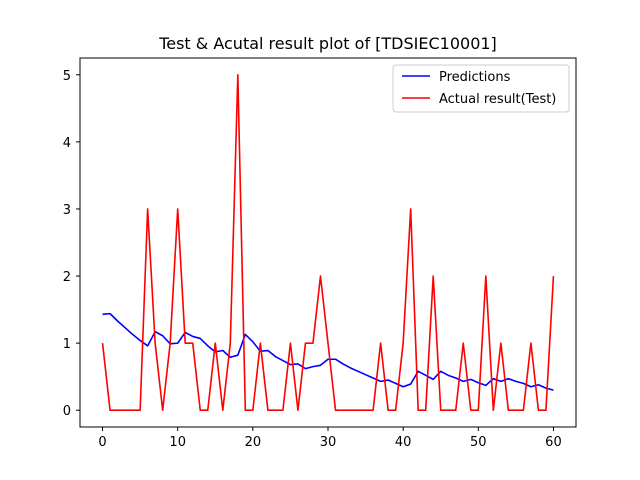 This screenshot has height=480, width=640. Describe the element at coordinates (67, 277) in the screenshot. I see `y-tick-label: 2` at that location.